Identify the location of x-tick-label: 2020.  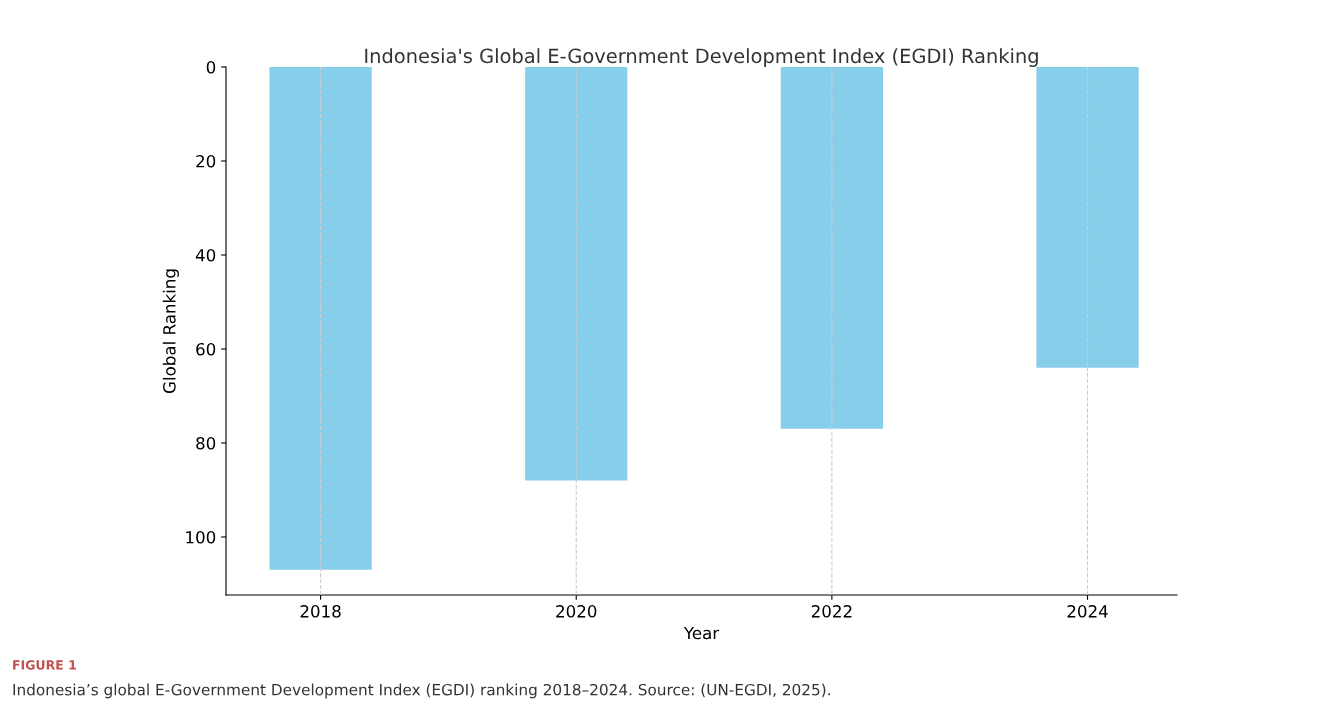
(576, 611).